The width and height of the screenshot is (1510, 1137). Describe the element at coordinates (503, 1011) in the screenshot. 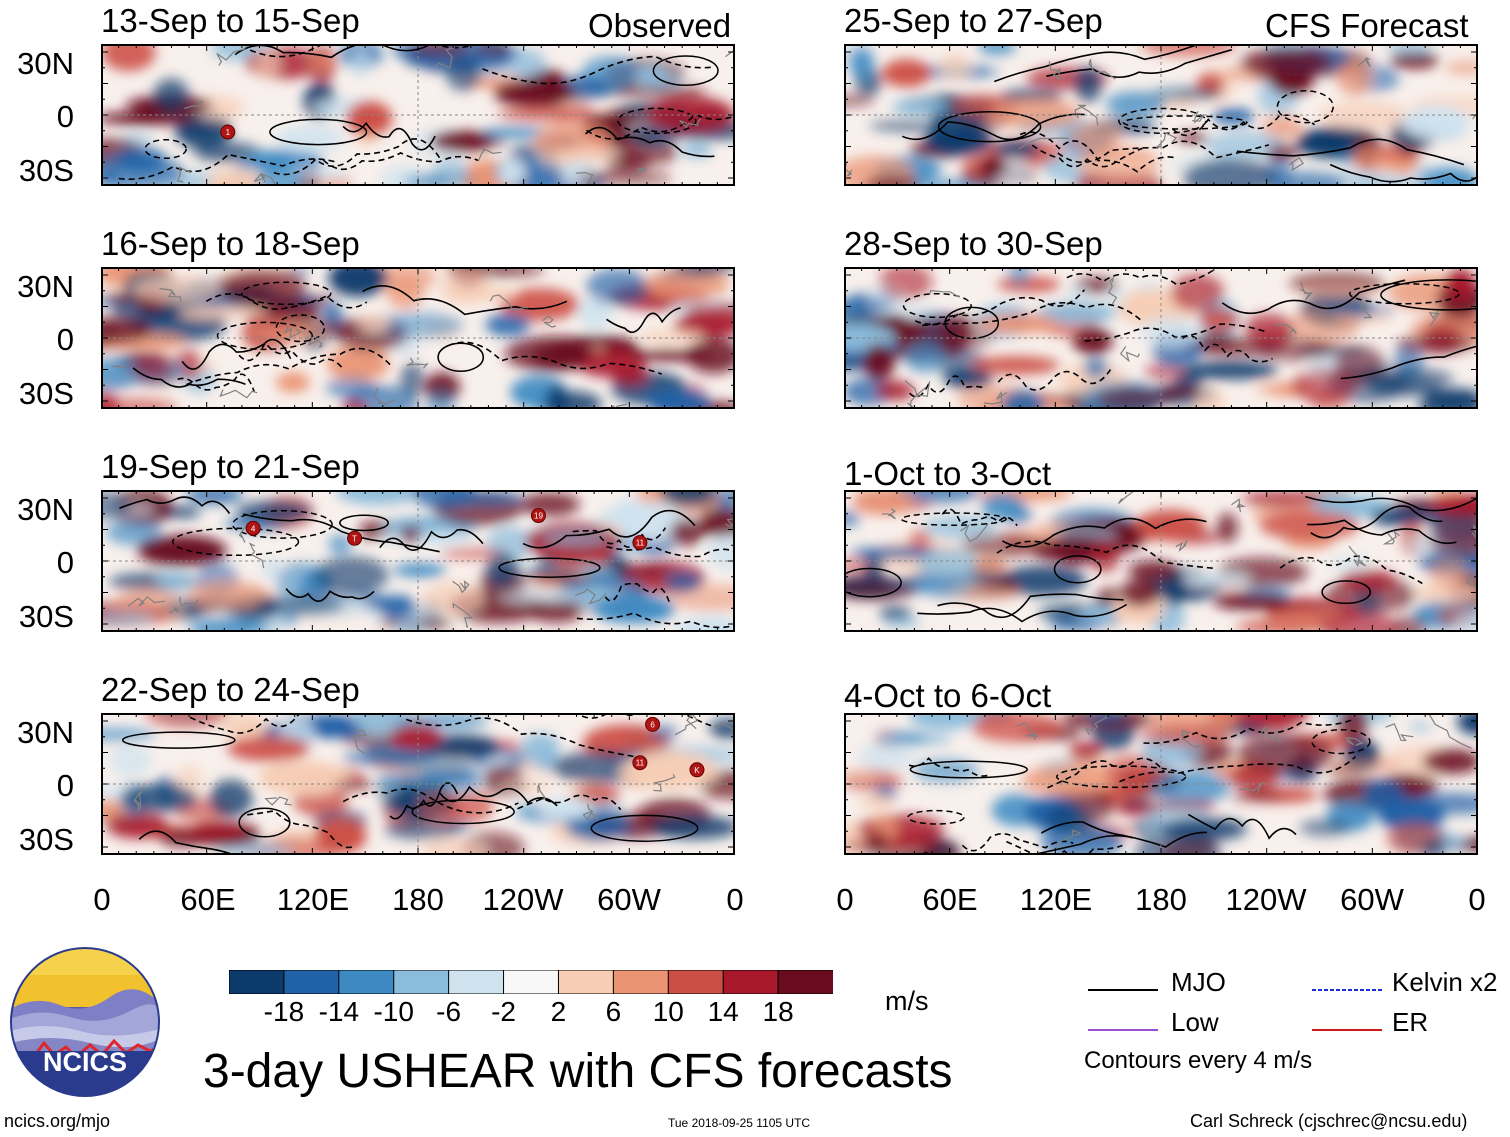

I see `colorbar-tick-label: -2` at that location.